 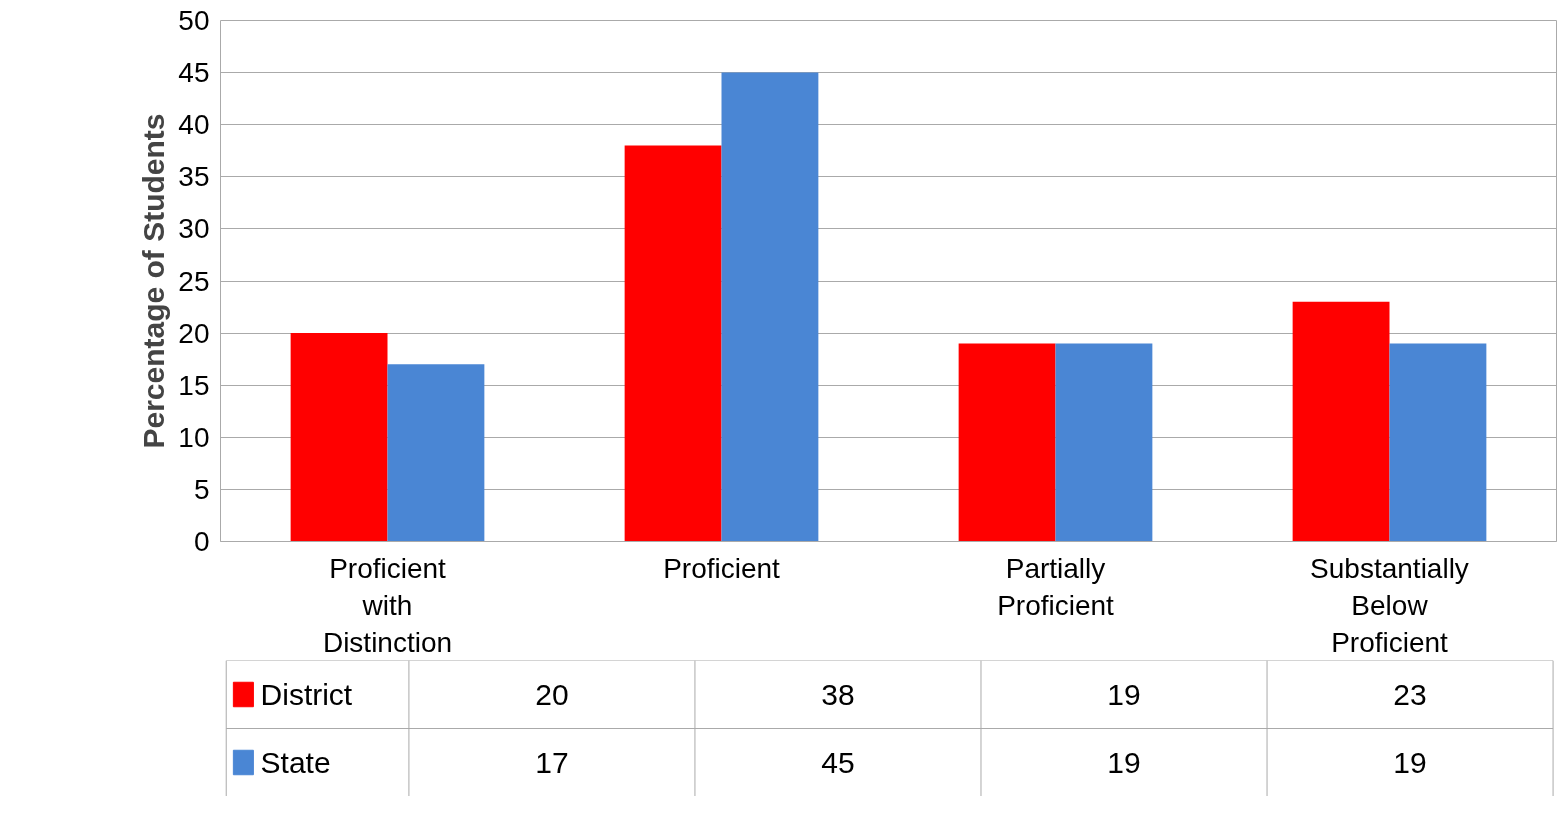 I want to click on y-tick-label: 40, so click(x=194, y=125).